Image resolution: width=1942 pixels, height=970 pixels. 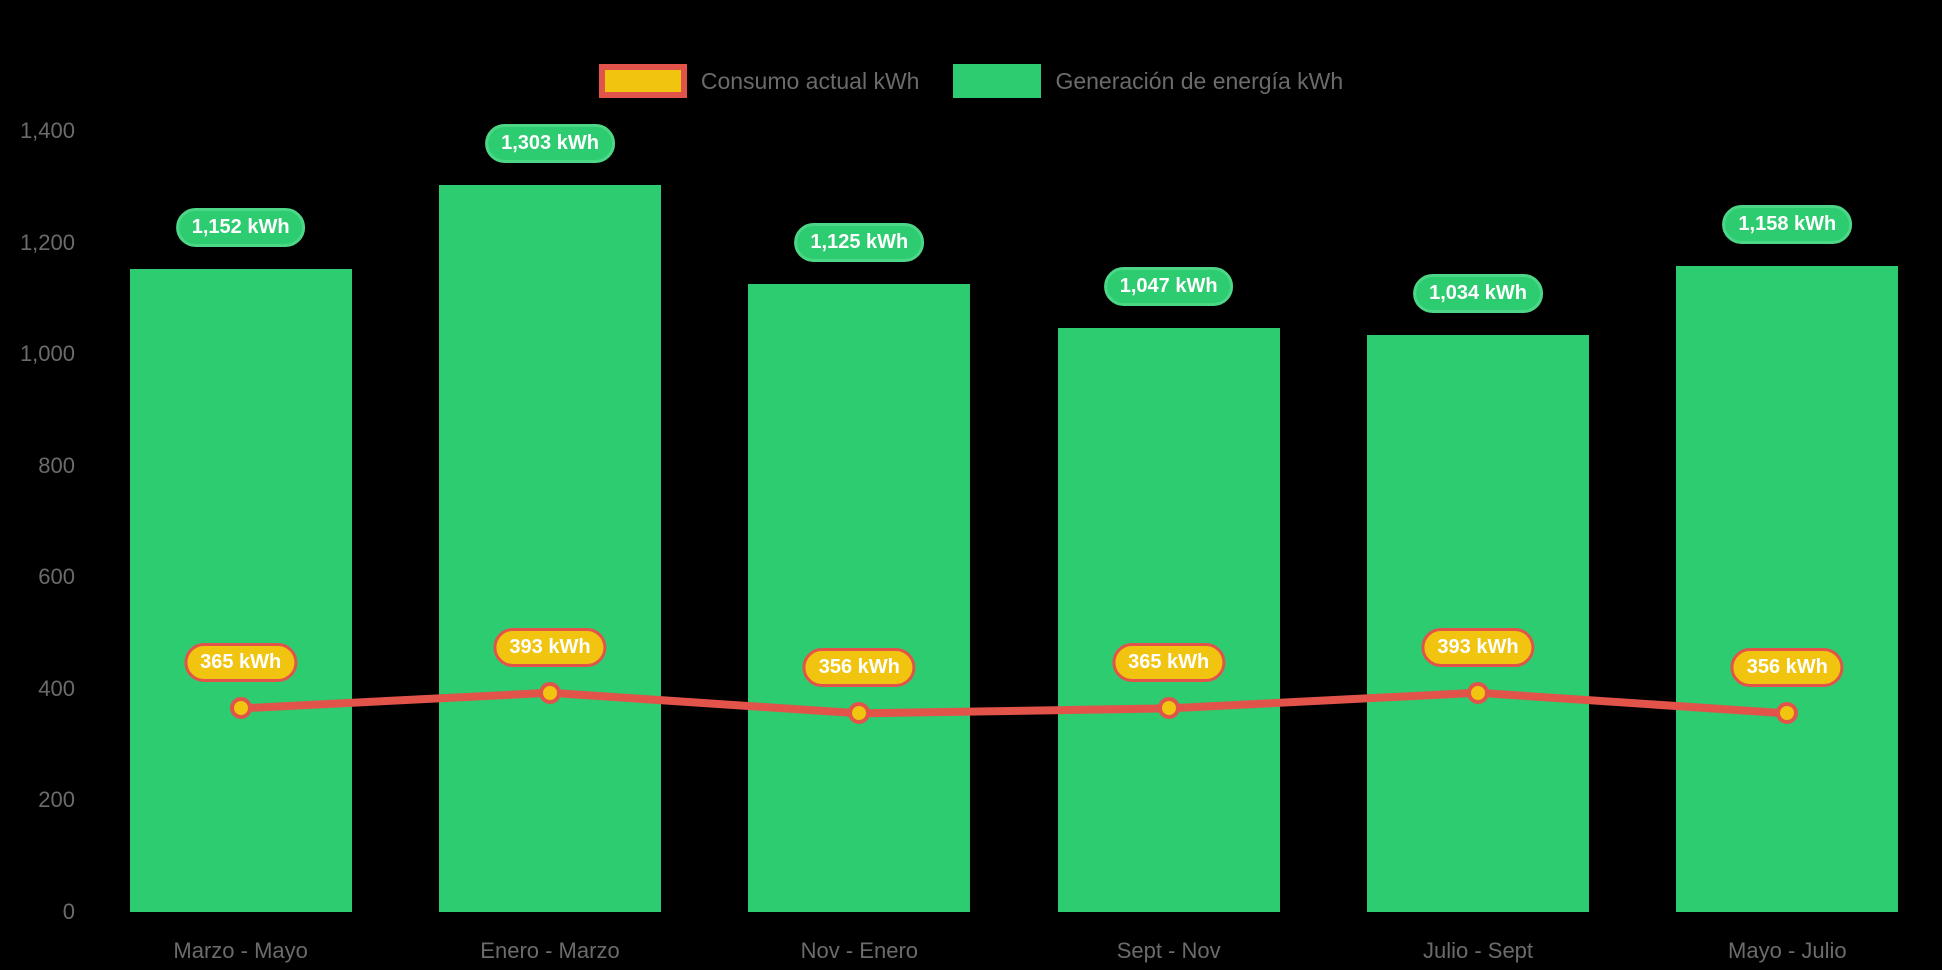 I want to click on x-tick-label: Nov - Enero, so click(x=859, y=950).